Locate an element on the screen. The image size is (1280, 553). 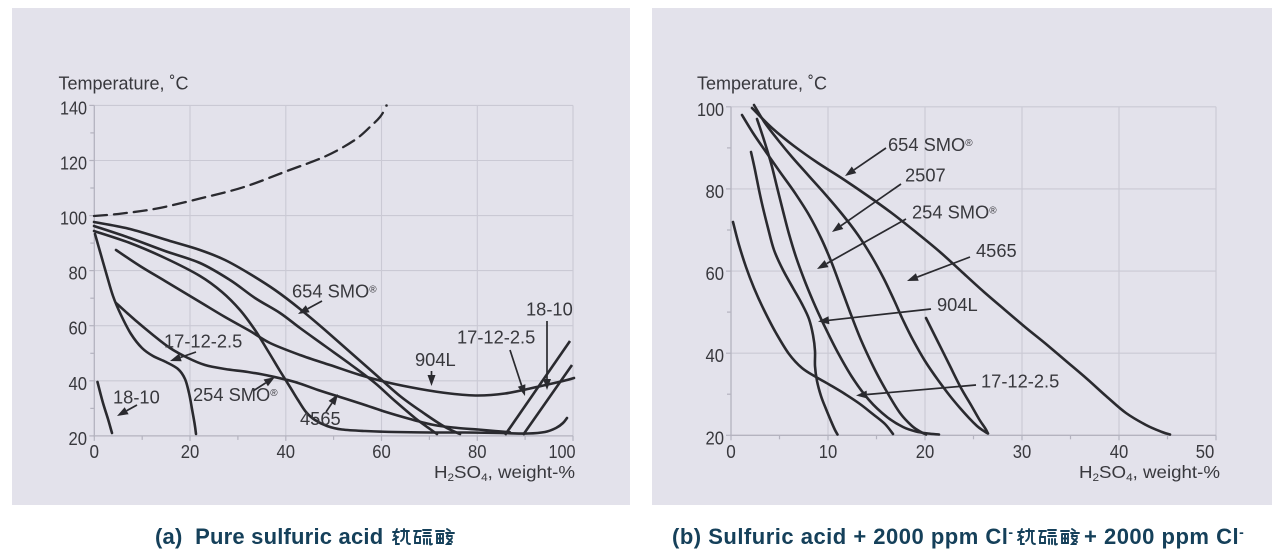
svg-text: (a) Pure sulfuric acid is located at coordinates (269, 536).